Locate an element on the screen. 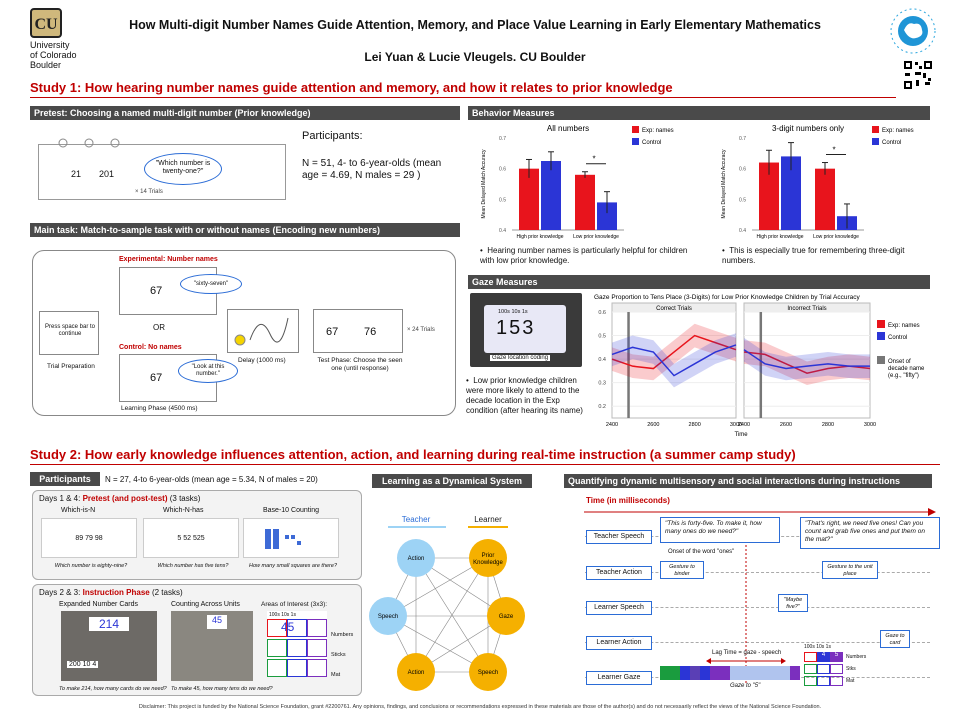 The height and width of the screenshot is (720, 960). card-num: 214 is located at coordinates (109, 624).